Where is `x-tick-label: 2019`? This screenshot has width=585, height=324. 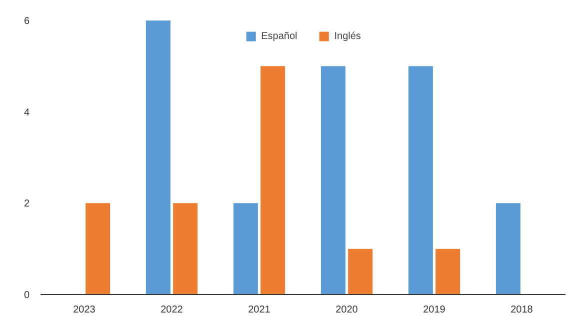
x-tick-label: 2019 is located at coordinates (434, 310).